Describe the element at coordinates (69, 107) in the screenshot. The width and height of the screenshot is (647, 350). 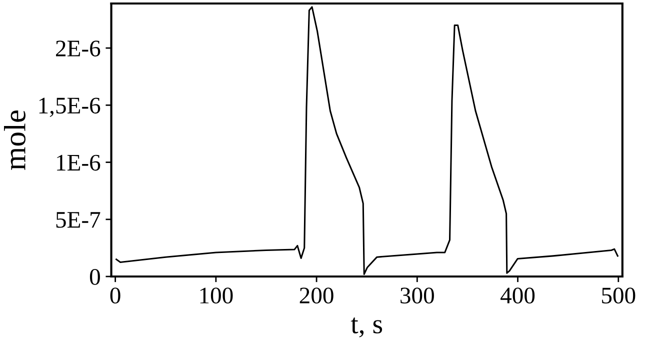
I see `y-tick-label: 1,5E-6` at that location.